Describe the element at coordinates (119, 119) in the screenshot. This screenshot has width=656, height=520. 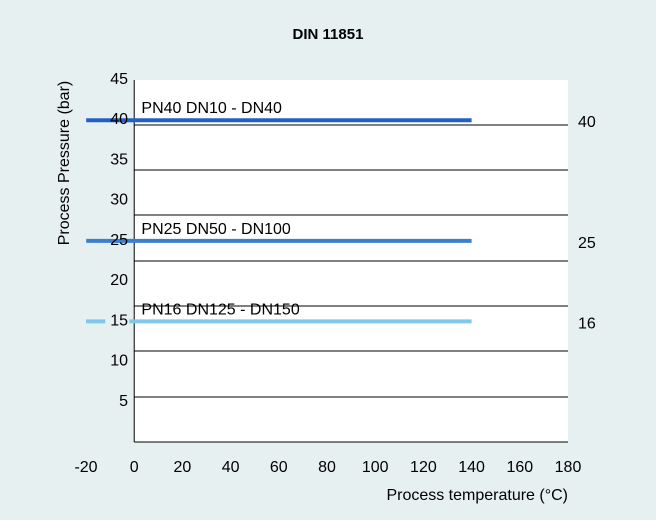
I see `y-tick-label: 40` at that location.